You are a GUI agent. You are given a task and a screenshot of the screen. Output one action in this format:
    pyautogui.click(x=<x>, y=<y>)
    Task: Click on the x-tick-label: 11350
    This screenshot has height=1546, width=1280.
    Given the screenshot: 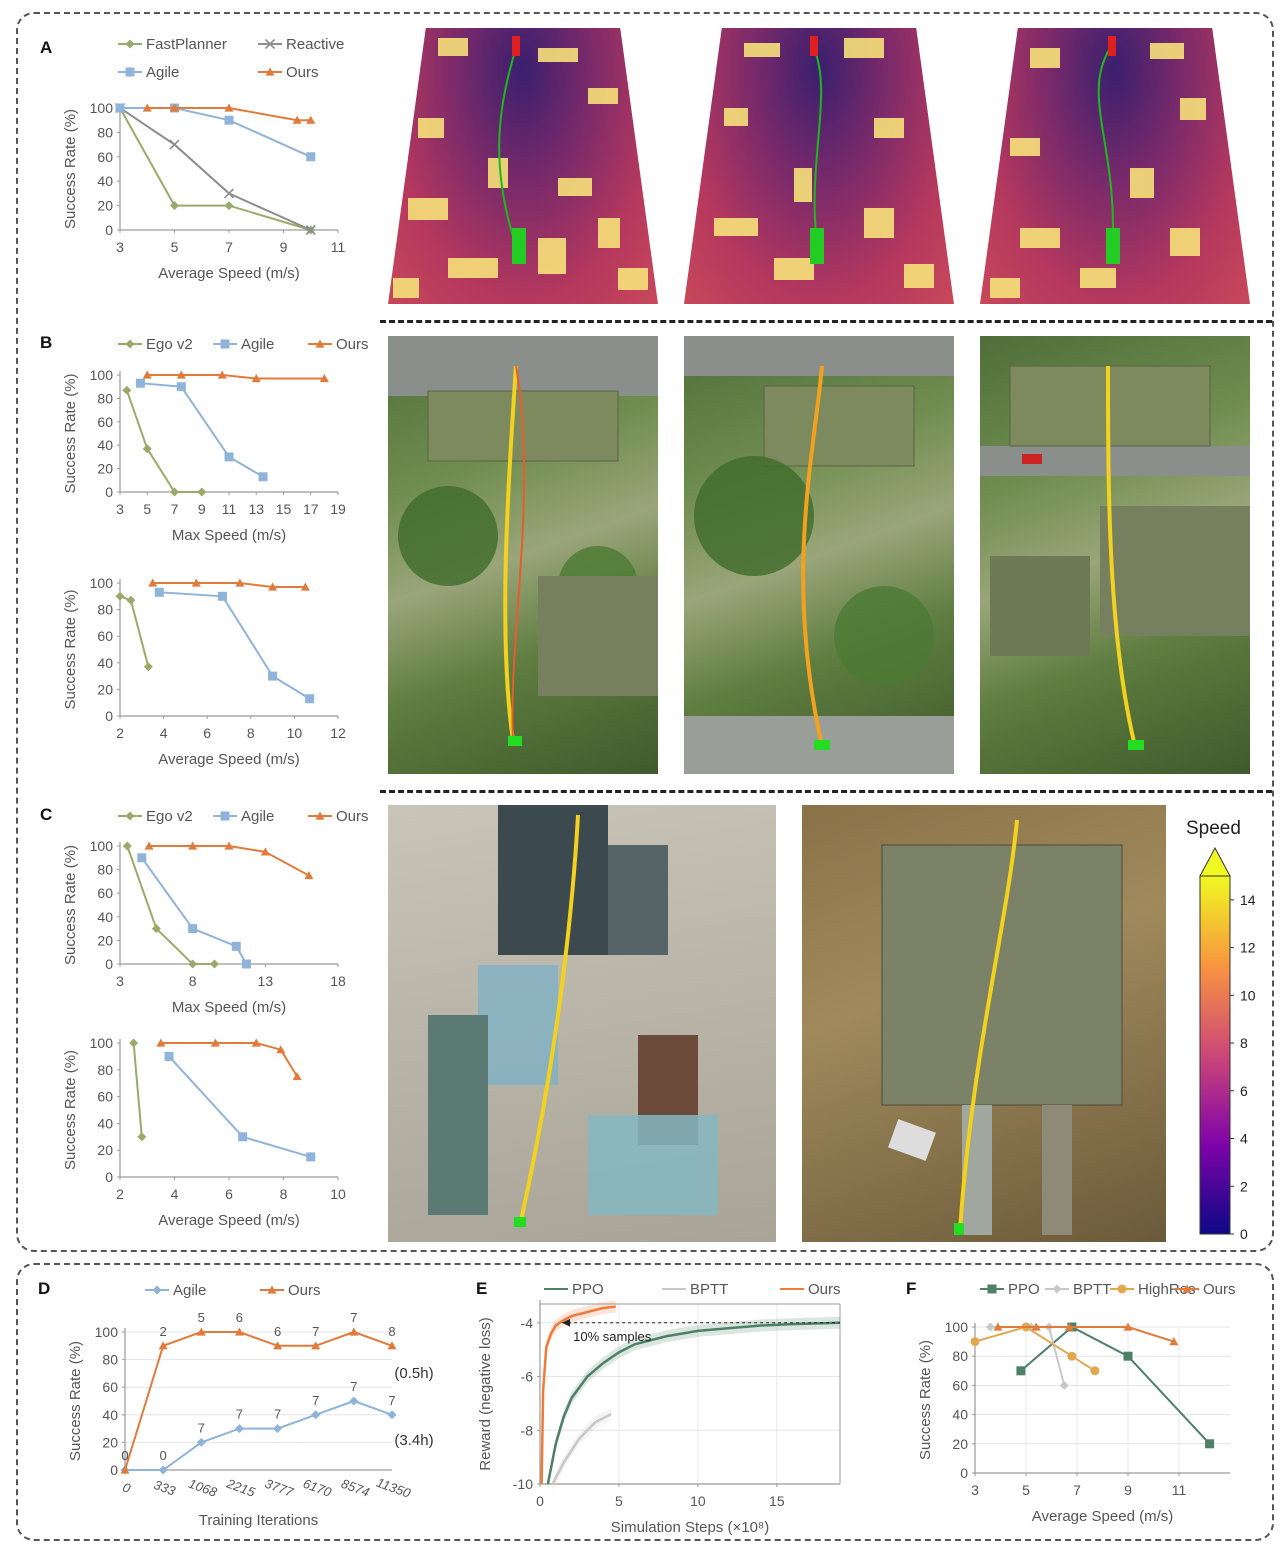 What is the action you would take?
    pyautogui.click(x=393, y=1488)
    